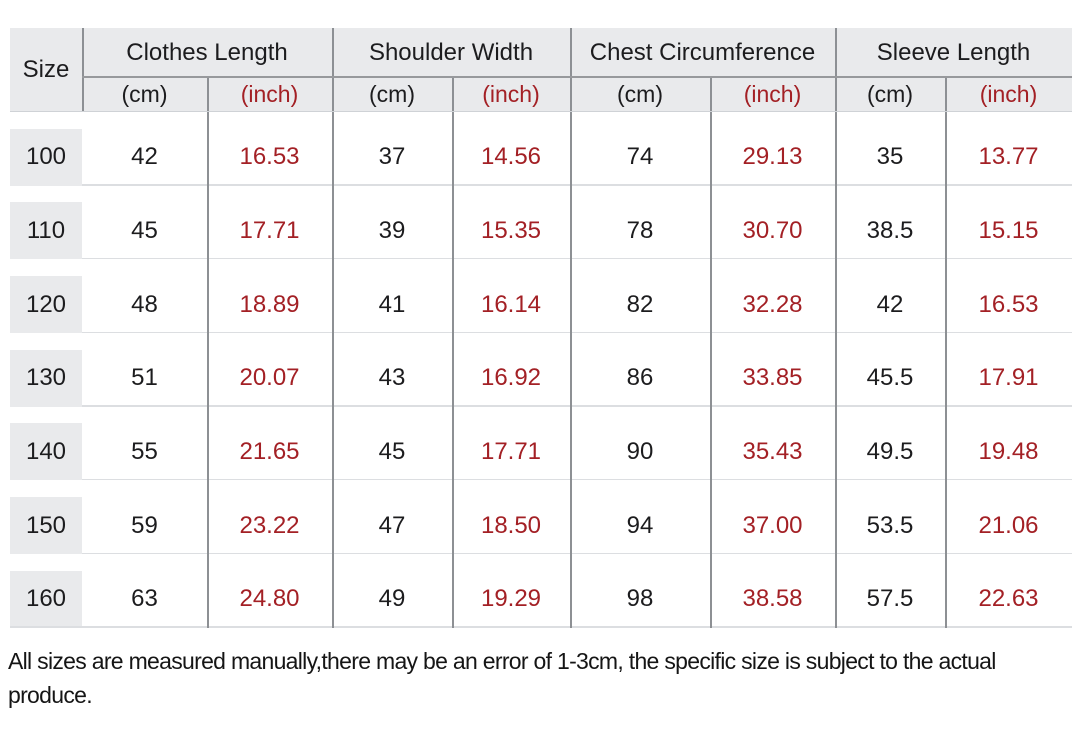 This screenshot has width=1079, height=740. I want to click on chest-circumference-cm-cell: 86, so click(640, 378).